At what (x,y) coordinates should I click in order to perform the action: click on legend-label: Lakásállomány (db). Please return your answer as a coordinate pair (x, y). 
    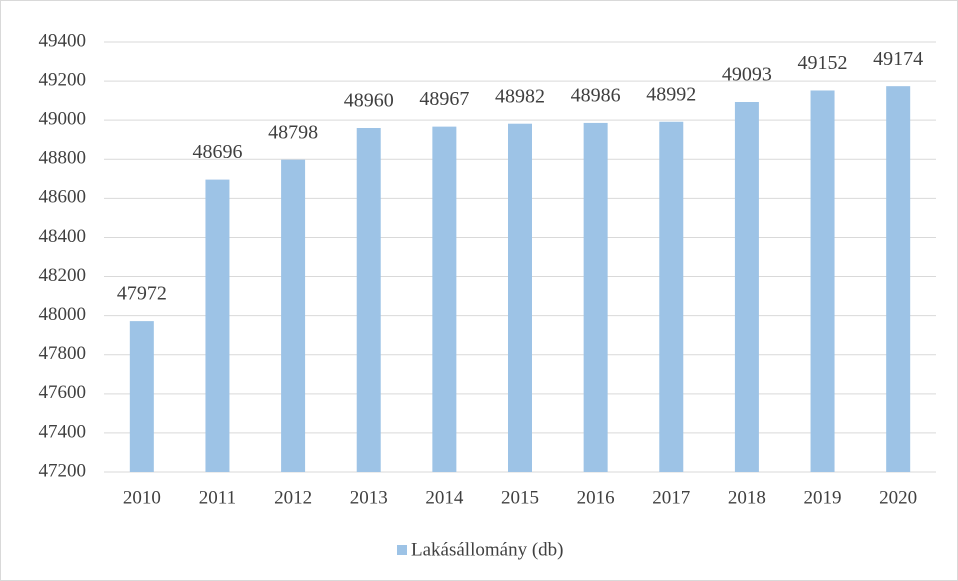
    Looking at the image, I should click on (487, 549).